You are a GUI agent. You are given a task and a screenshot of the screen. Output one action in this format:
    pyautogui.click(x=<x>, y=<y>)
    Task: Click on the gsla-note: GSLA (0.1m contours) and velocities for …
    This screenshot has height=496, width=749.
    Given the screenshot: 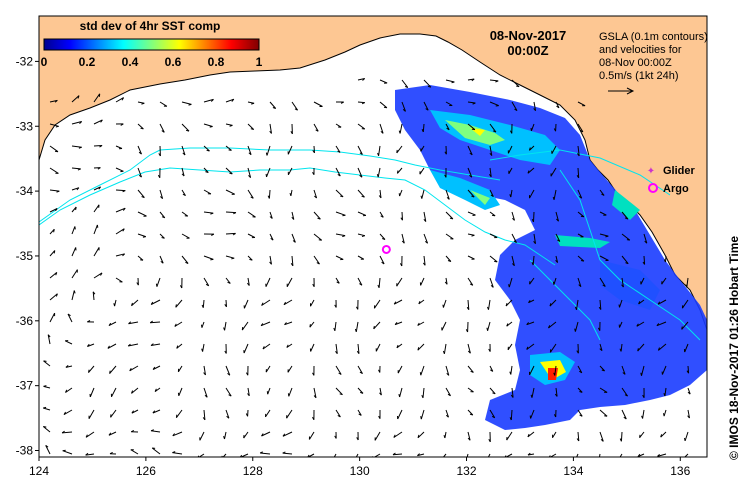 What is the action you would take?
    pyautogui.click(x=653, y=63)
    